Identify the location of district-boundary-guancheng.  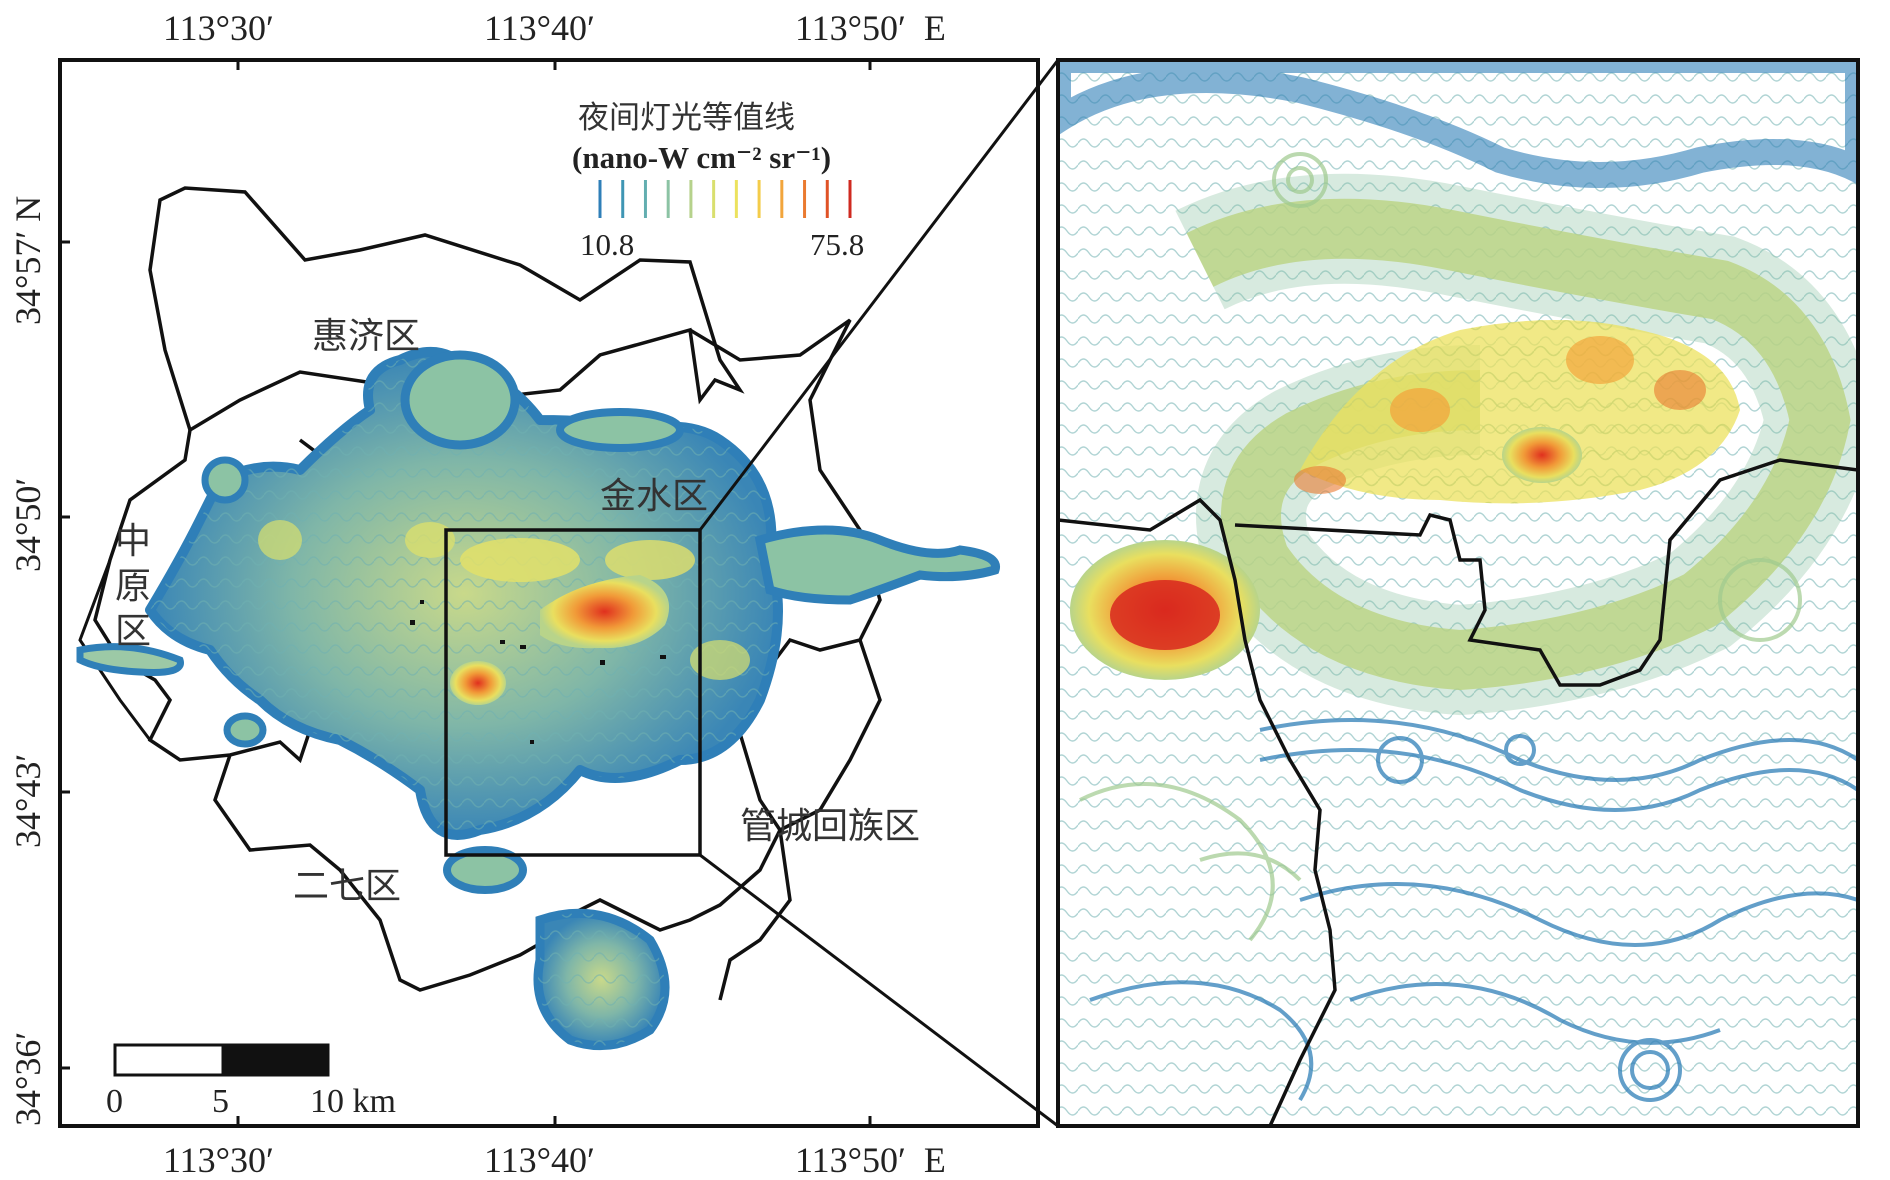
(800, 820).